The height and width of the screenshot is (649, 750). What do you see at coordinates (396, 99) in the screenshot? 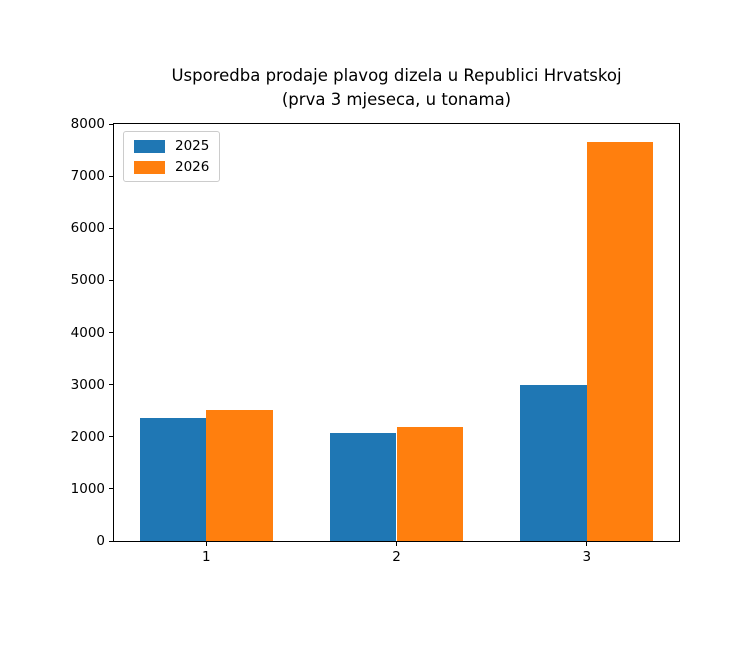
I see `chart-title-line-2: (prva 3 mjeseca, u tonama)` at bounding box center [396, 99].